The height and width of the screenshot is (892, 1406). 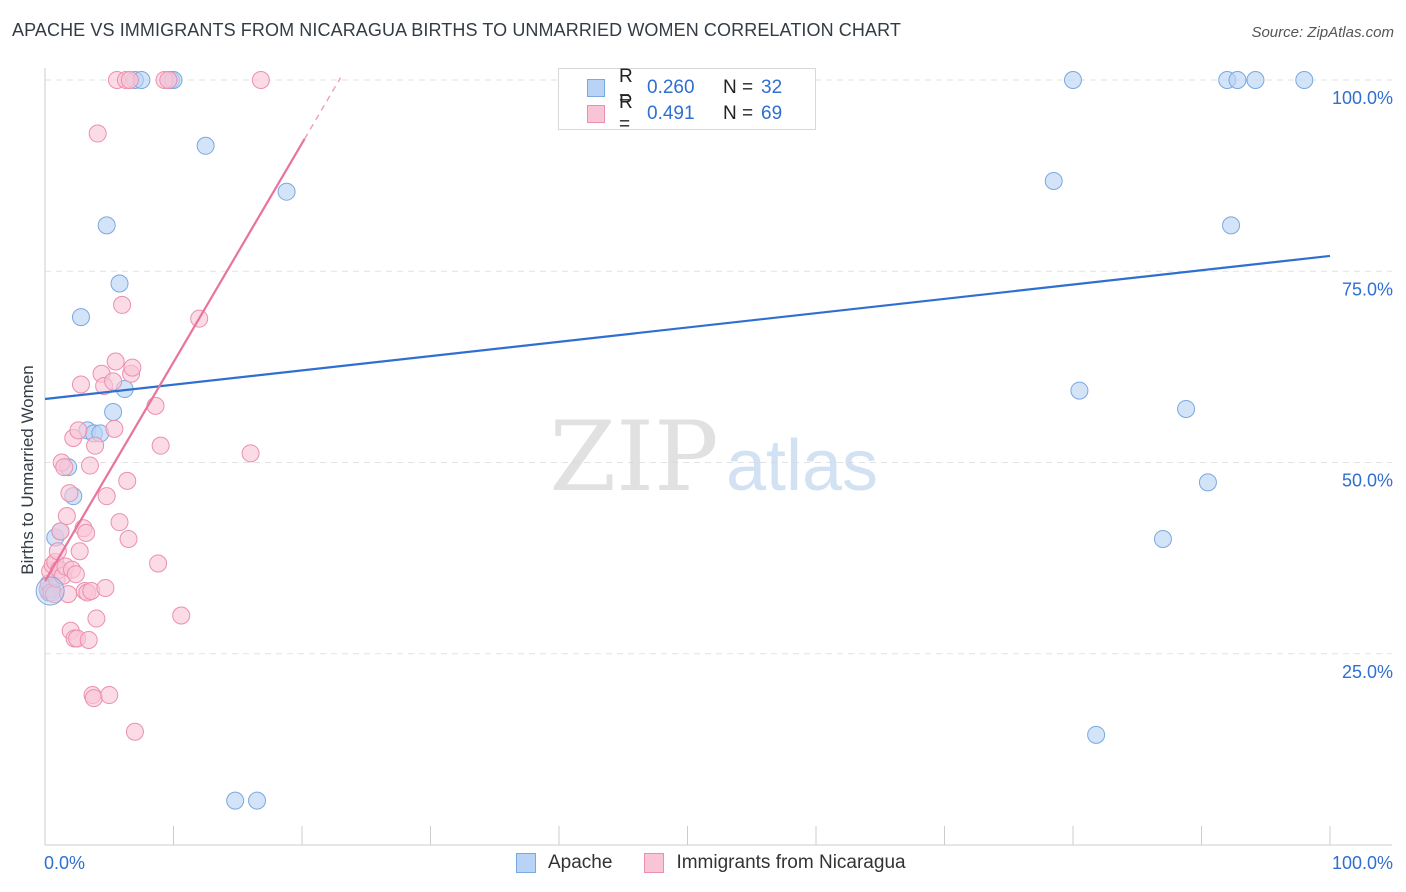 What do you see at coordinates (175, 360) in the screenshot?
I see `nicaragua-trend-line` at bounding box center [175, 360].